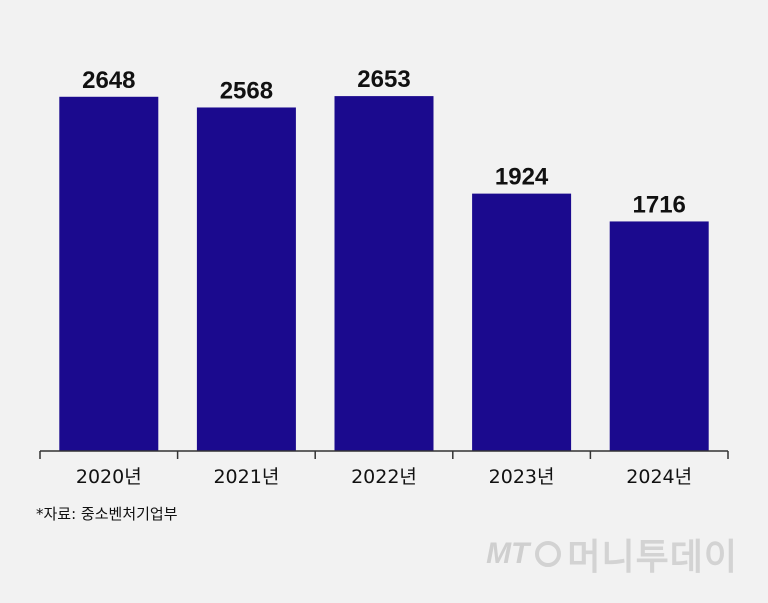  Describe the element at coordinates (522, 477) in the screenshot. I see `x-tick-label-4: 2023년` at that location.